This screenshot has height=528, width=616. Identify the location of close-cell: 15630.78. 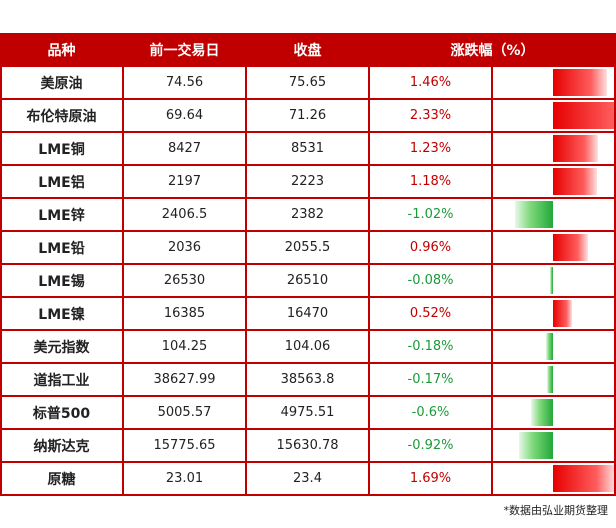
(307, 445).